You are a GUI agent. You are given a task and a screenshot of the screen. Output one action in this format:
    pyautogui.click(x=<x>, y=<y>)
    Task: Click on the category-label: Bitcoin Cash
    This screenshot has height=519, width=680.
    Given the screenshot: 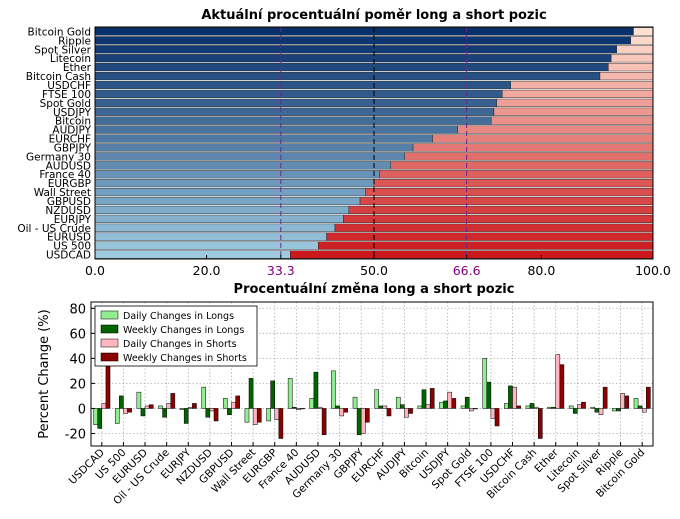 What is the action you would take?
    pyautogui.click(x=58, y=77)
    